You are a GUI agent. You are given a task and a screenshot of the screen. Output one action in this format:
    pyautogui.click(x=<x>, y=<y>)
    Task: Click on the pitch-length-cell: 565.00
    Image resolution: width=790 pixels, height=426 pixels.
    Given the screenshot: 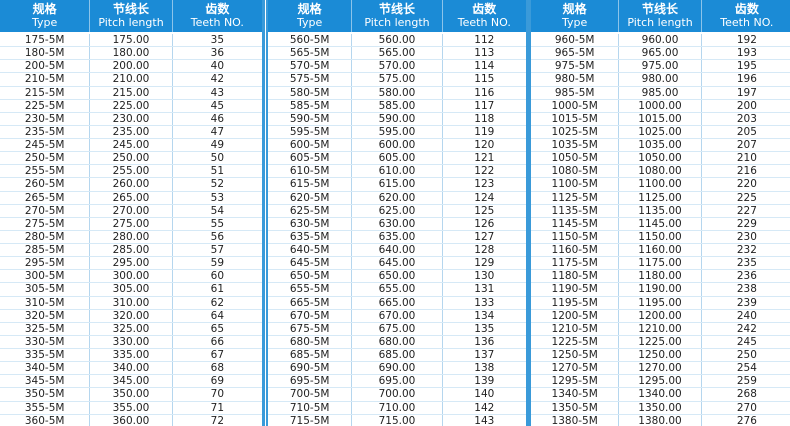 What is the action you would take?
    pyautogui.click(x=397, y=53)
    